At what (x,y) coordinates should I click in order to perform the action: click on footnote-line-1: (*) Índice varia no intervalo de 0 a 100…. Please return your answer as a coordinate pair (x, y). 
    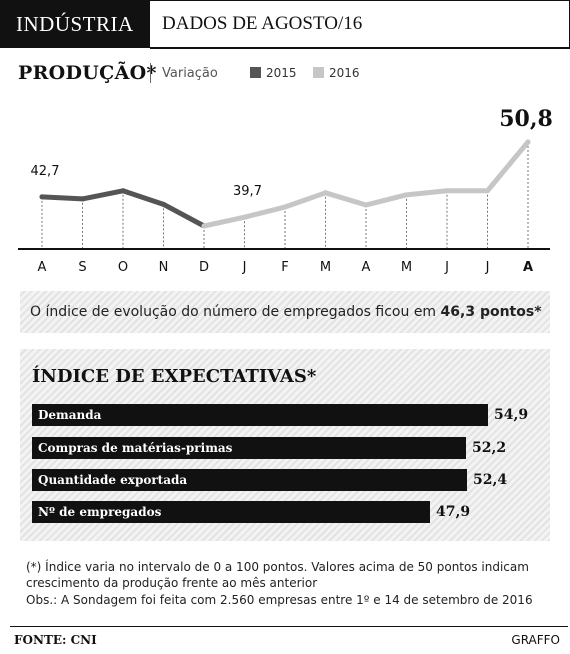
    Looking at the image, I should click on (277, 567).